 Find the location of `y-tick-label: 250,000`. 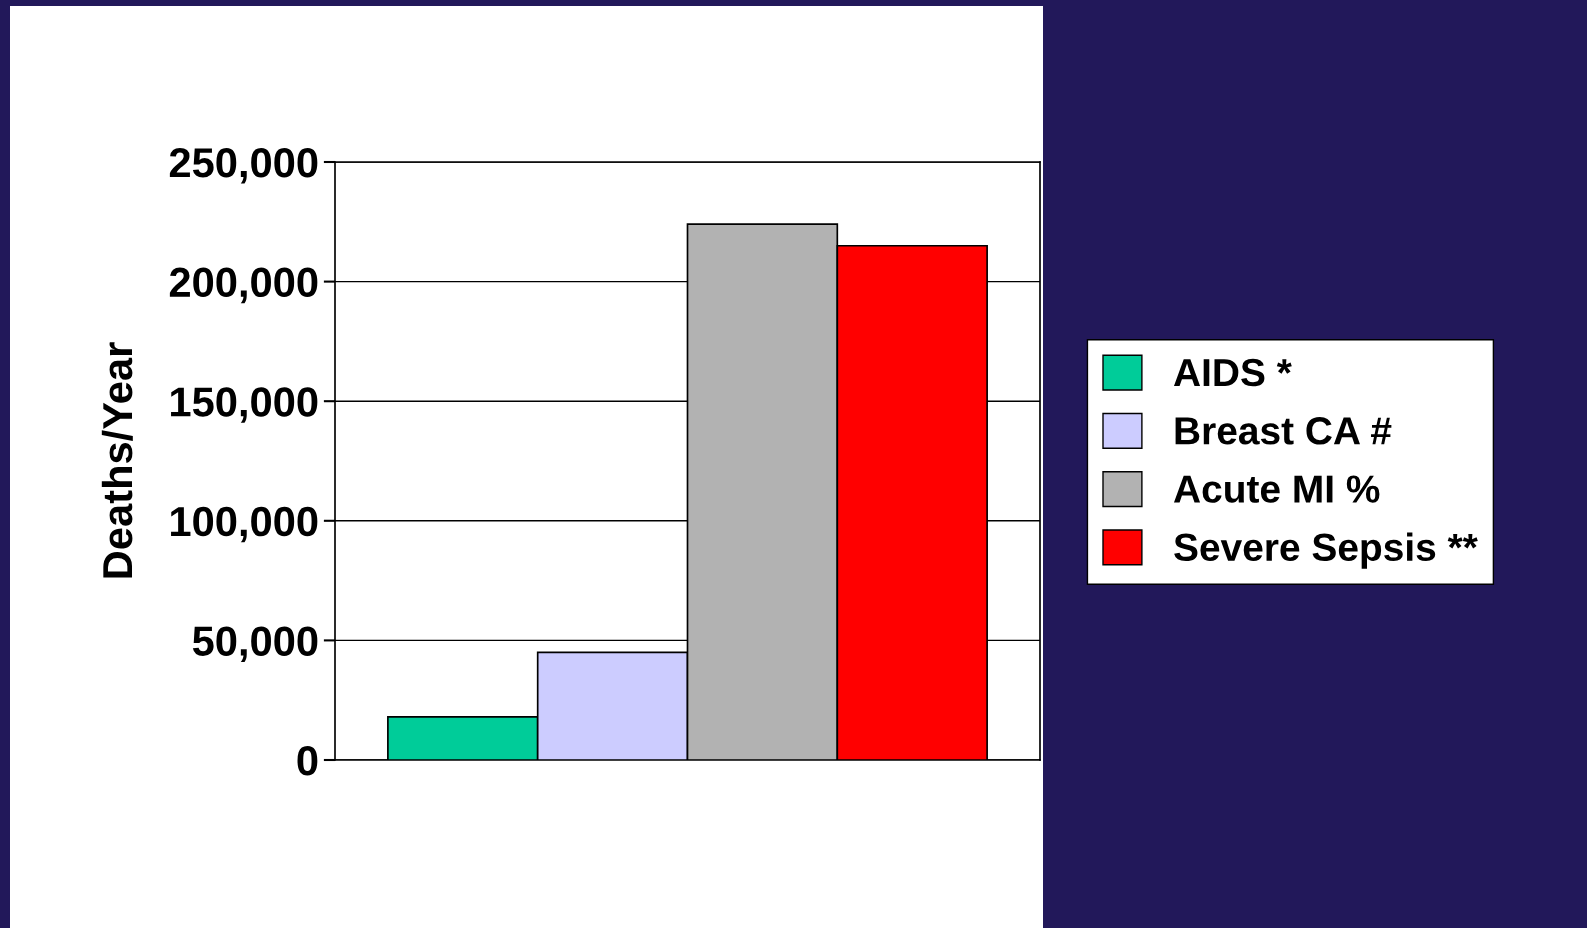

y-tick-label: 250,000 is located at coordinates (243, 166).